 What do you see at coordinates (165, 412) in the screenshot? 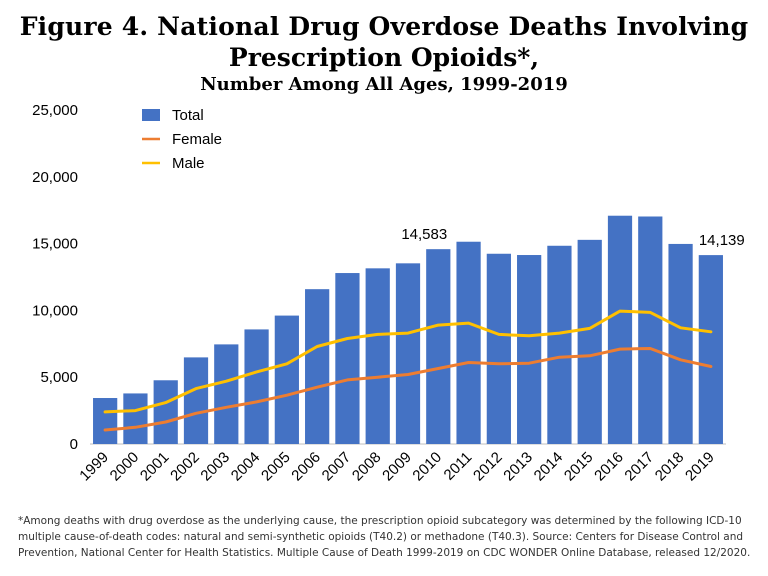
I see `bar-total-2001` at bounding box center [165, 412].